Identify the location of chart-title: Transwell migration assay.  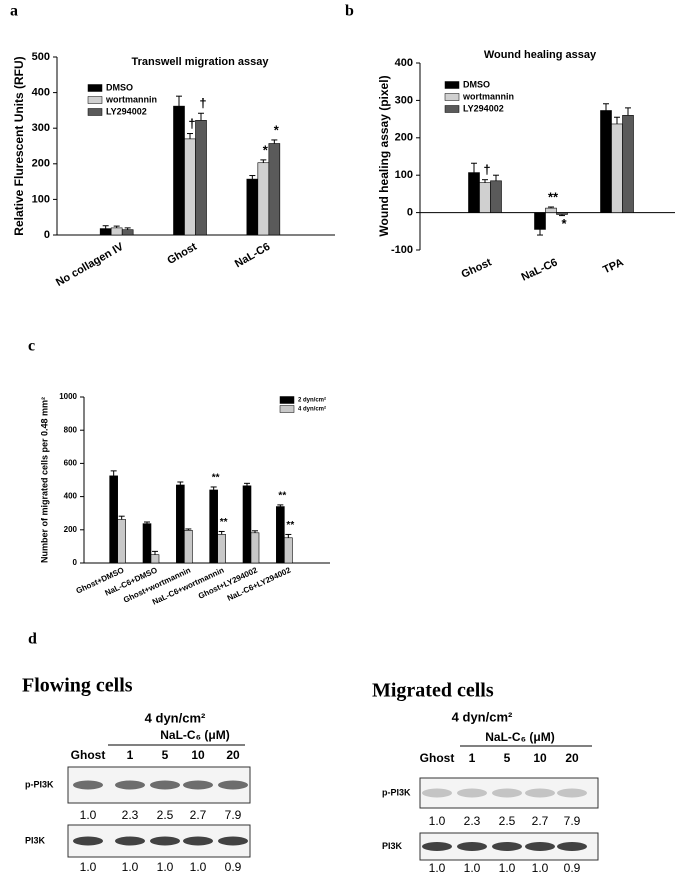
(201, 62).